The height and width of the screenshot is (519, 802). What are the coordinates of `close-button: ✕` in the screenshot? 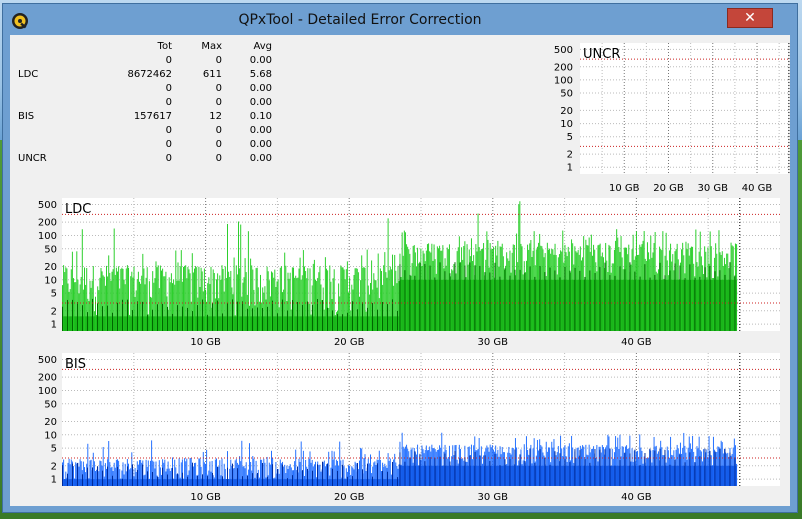 It's located at (750, 18).